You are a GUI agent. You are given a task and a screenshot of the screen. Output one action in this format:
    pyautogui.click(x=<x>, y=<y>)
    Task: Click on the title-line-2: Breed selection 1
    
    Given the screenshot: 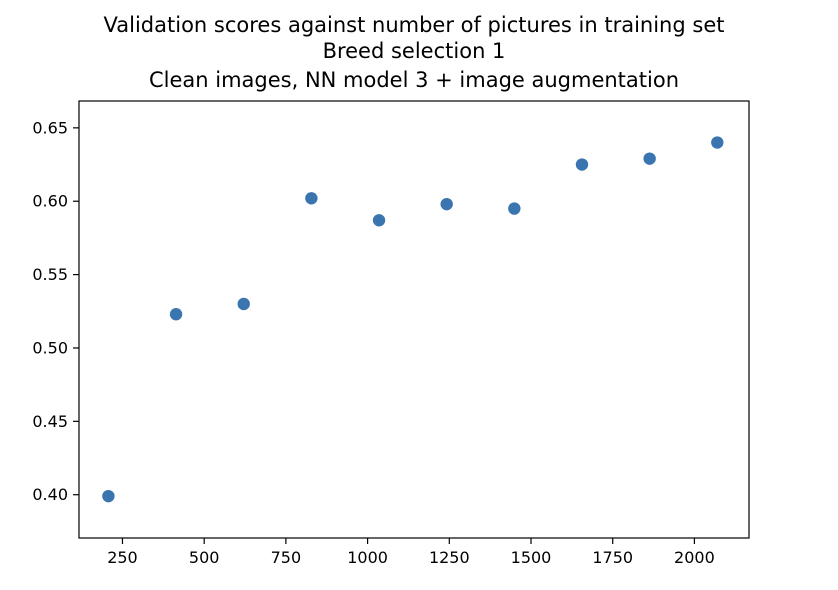 What is the action you would take?
    pyautogui.click(x=414, y=51)
    